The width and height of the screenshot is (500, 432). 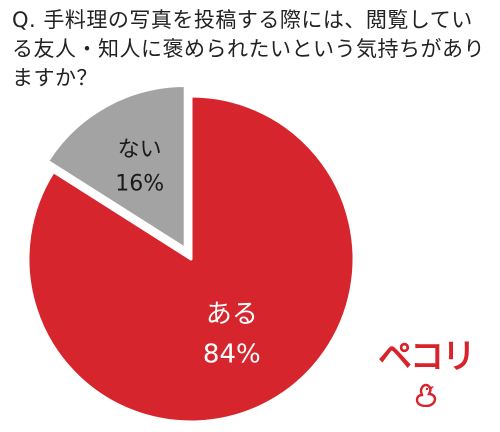 What do you see at coordinates (139, 183) in the screenshot?
I see `slice-value-label: 16%` at bounding box center [139, 183].